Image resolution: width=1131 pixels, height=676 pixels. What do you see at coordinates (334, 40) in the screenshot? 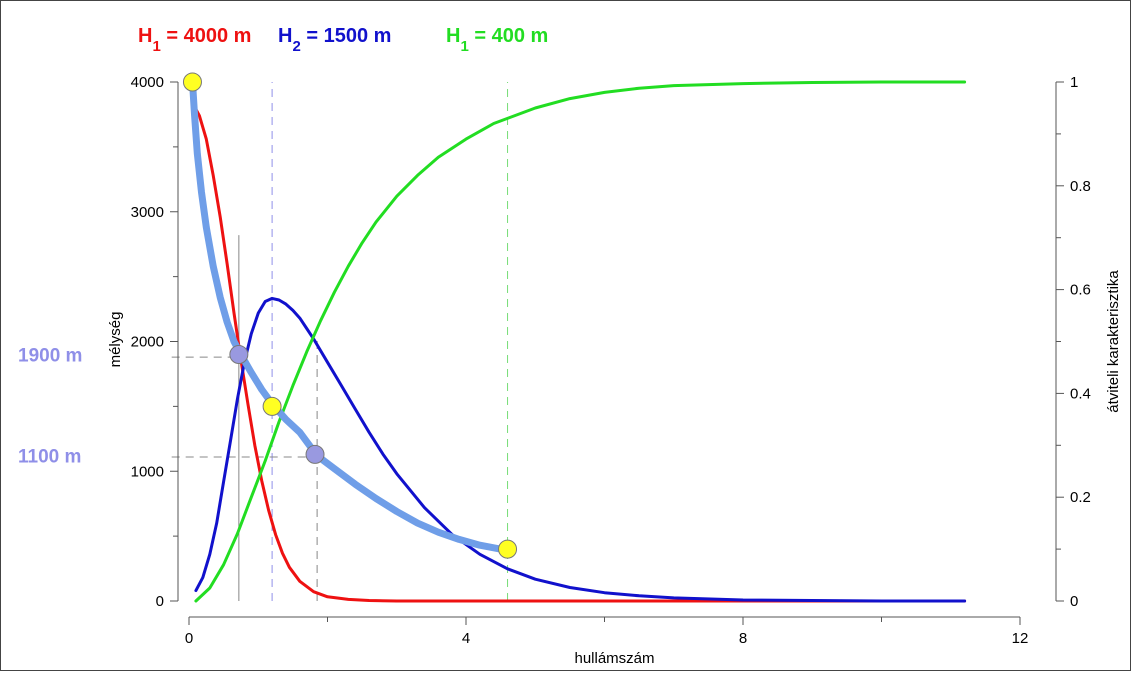
I see `legend-entry: H2 = 1500 m` at bounding box center [334, 40].